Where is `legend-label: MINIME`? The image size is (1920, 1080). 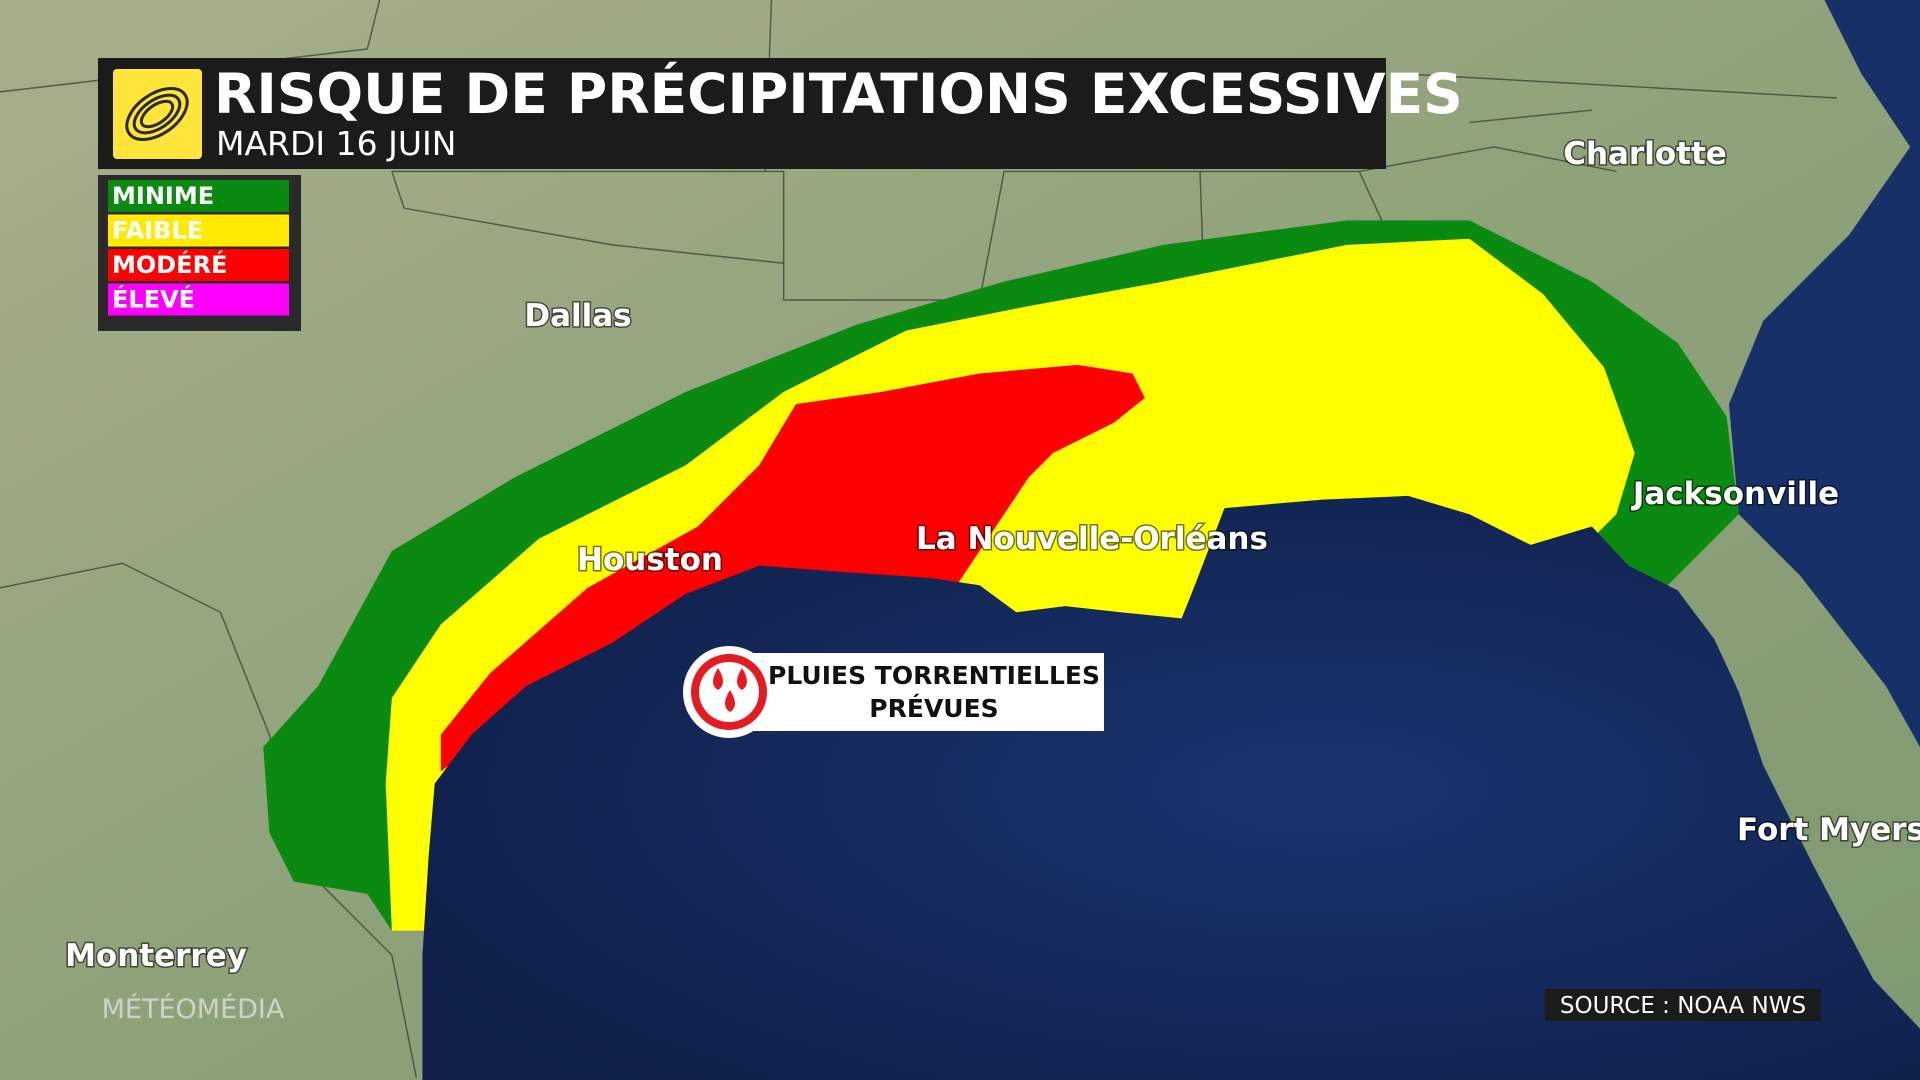
legend-label: MINIME is located at coordinates (163, 196).